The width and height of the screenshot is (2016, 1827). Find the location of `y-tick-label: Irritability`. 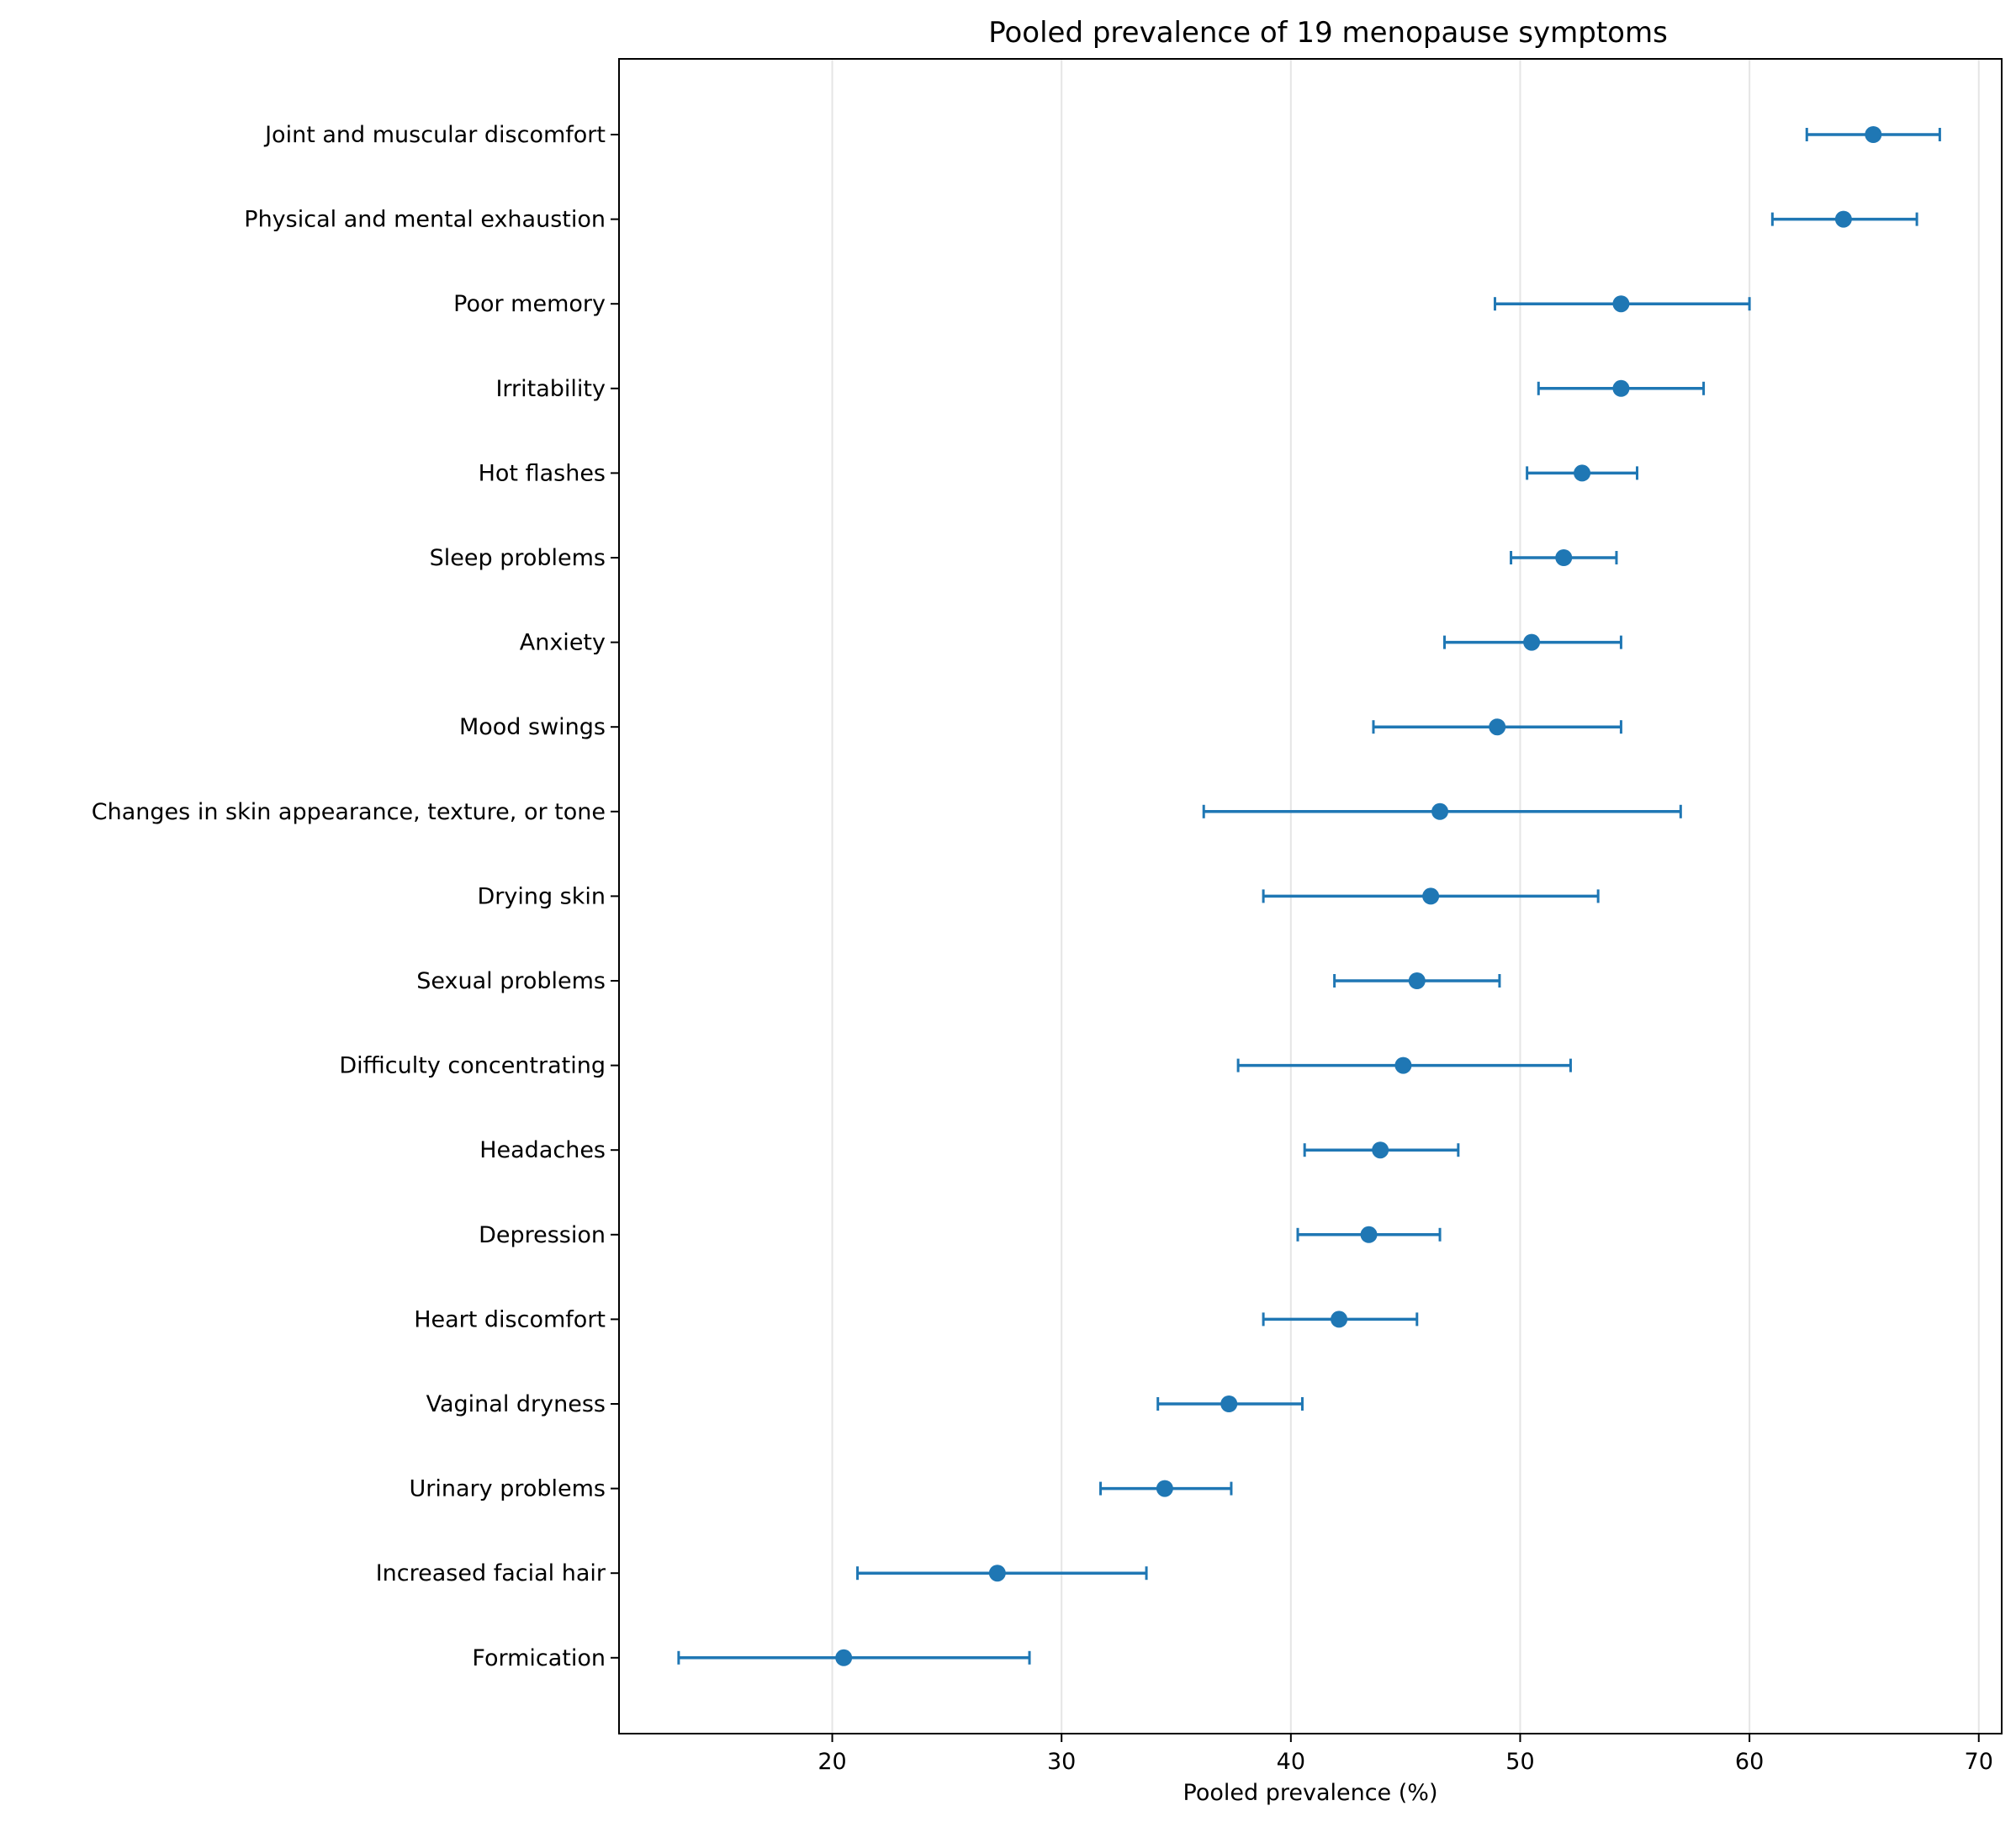

y-tick-label: Irritability is located at coordinates (550, 389).